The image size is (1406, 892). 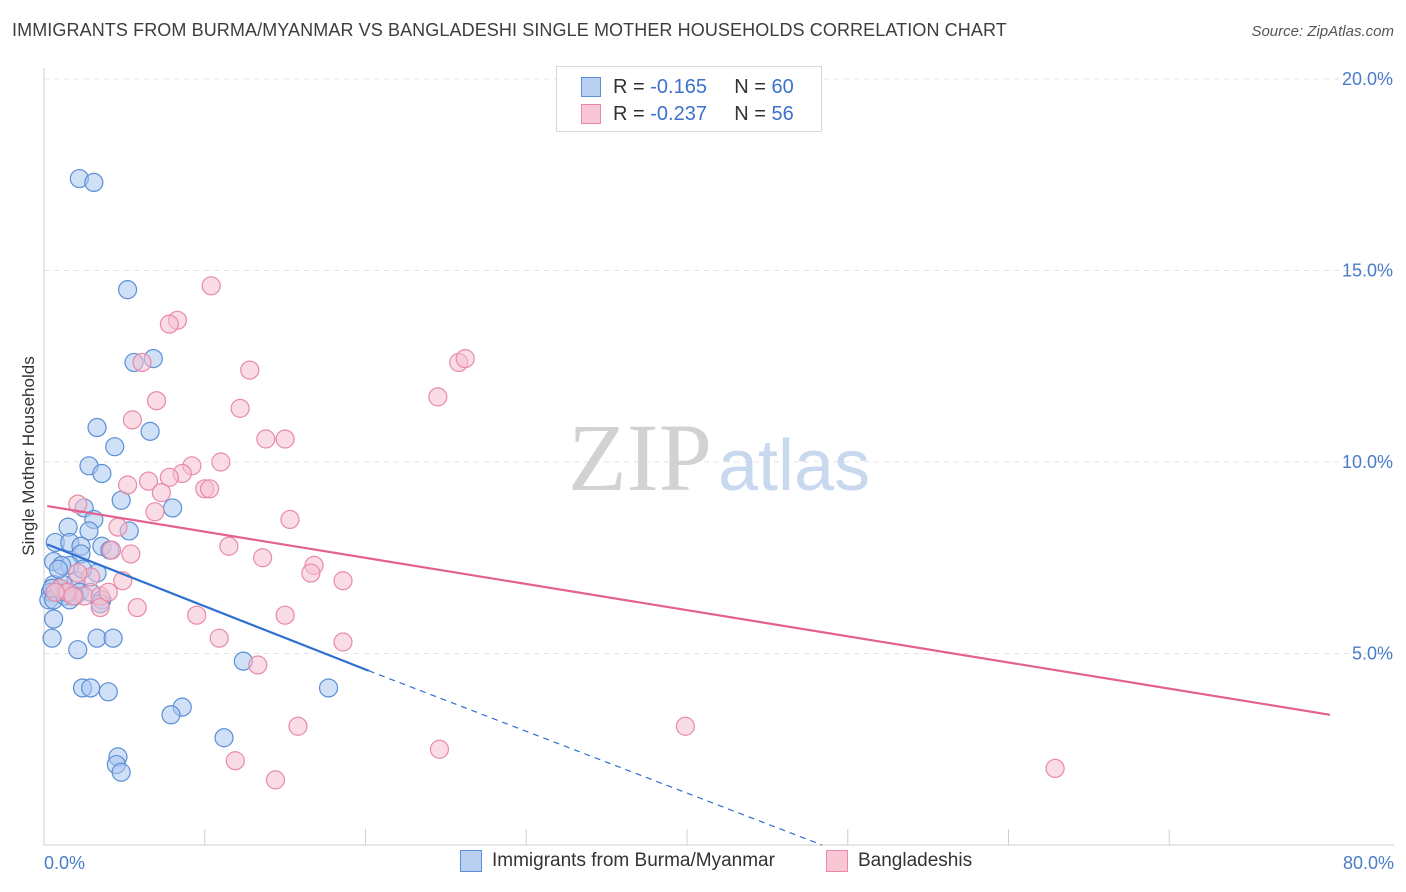 I want to click on legend-row-bangladeshi: R = -0.237 N = 56, so click(x=687, y=114).